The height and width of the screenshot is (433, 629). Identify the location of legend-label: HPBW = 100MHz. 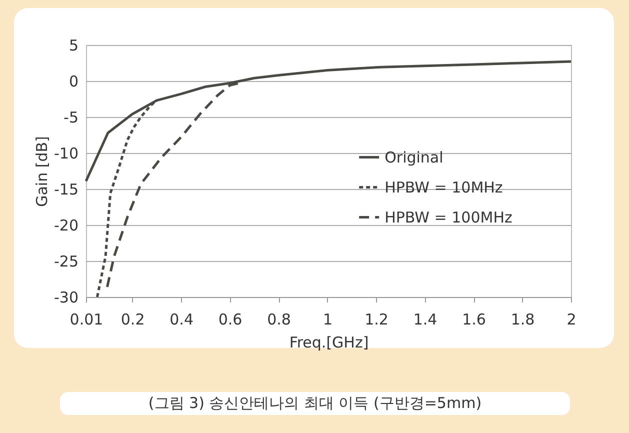
(448, 217).